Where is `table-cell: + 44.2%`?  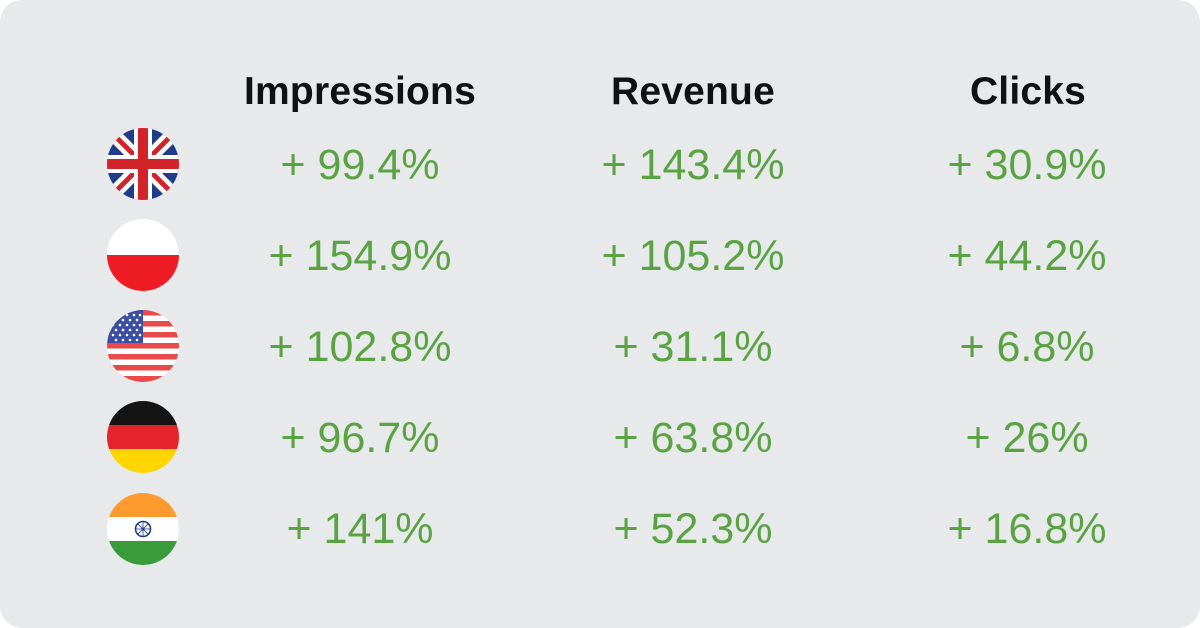 table-cell: + 44.2% is located at coordinates (1027, 256).